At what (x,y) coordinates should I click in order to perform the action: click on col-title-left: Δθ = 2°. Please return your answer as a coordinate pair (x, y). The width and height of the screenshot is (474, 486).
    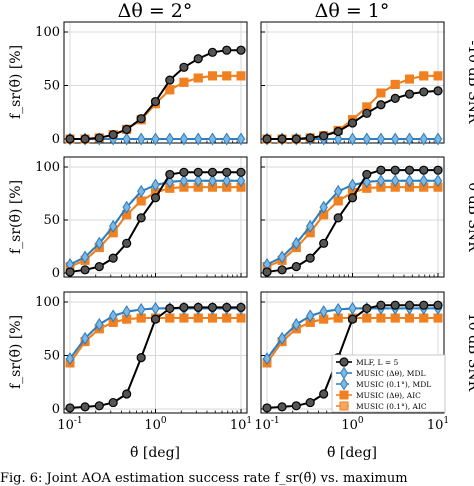
    Looking at the image, I should click on (155, 11).